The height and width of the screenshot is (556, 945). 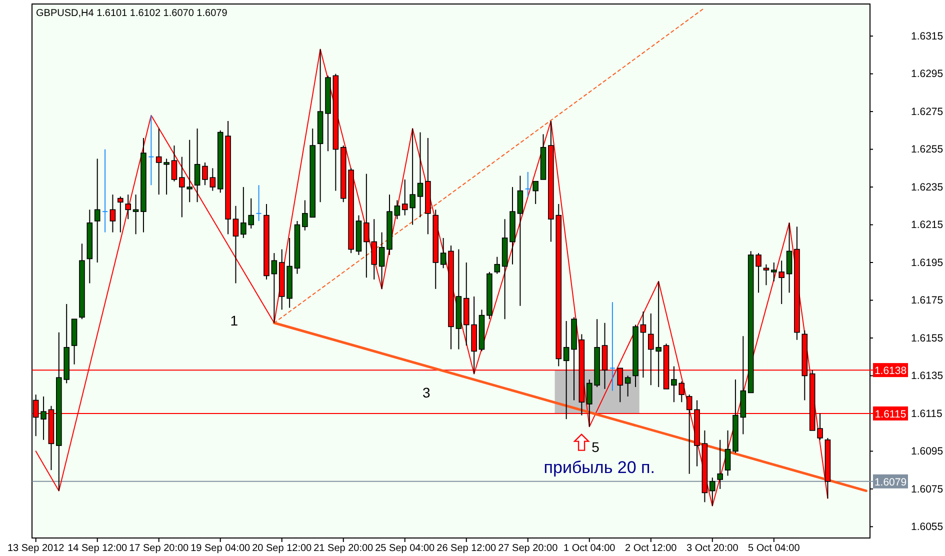 I want to click on y-tick-label: 1.6315, so click(x=927, y=36).